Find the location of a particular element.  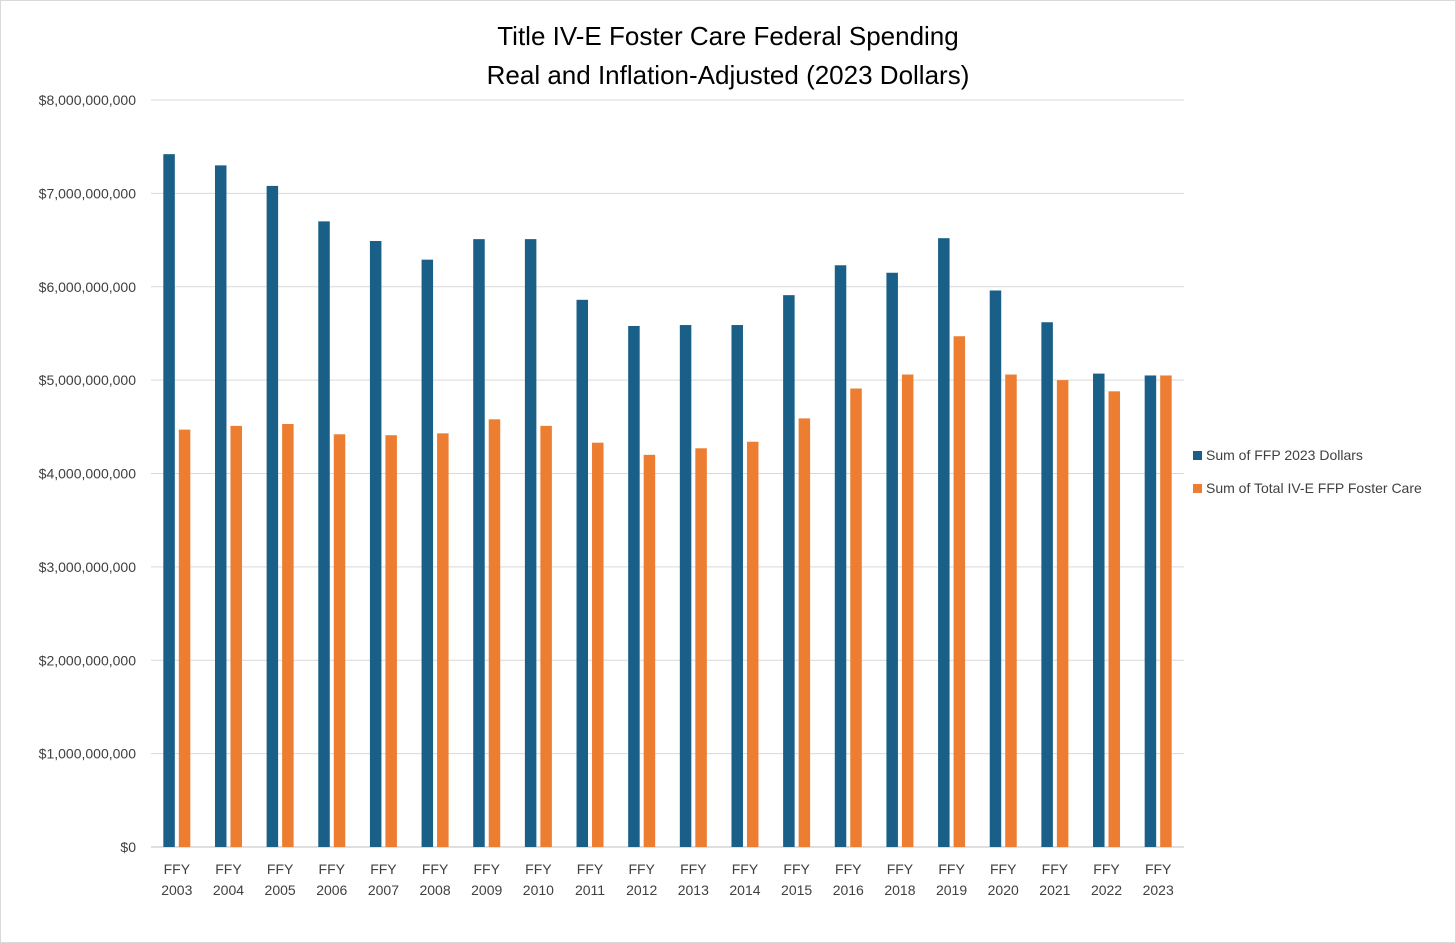

y-tick-label: $5,000,000,000 is located at coordinates (88, 380).